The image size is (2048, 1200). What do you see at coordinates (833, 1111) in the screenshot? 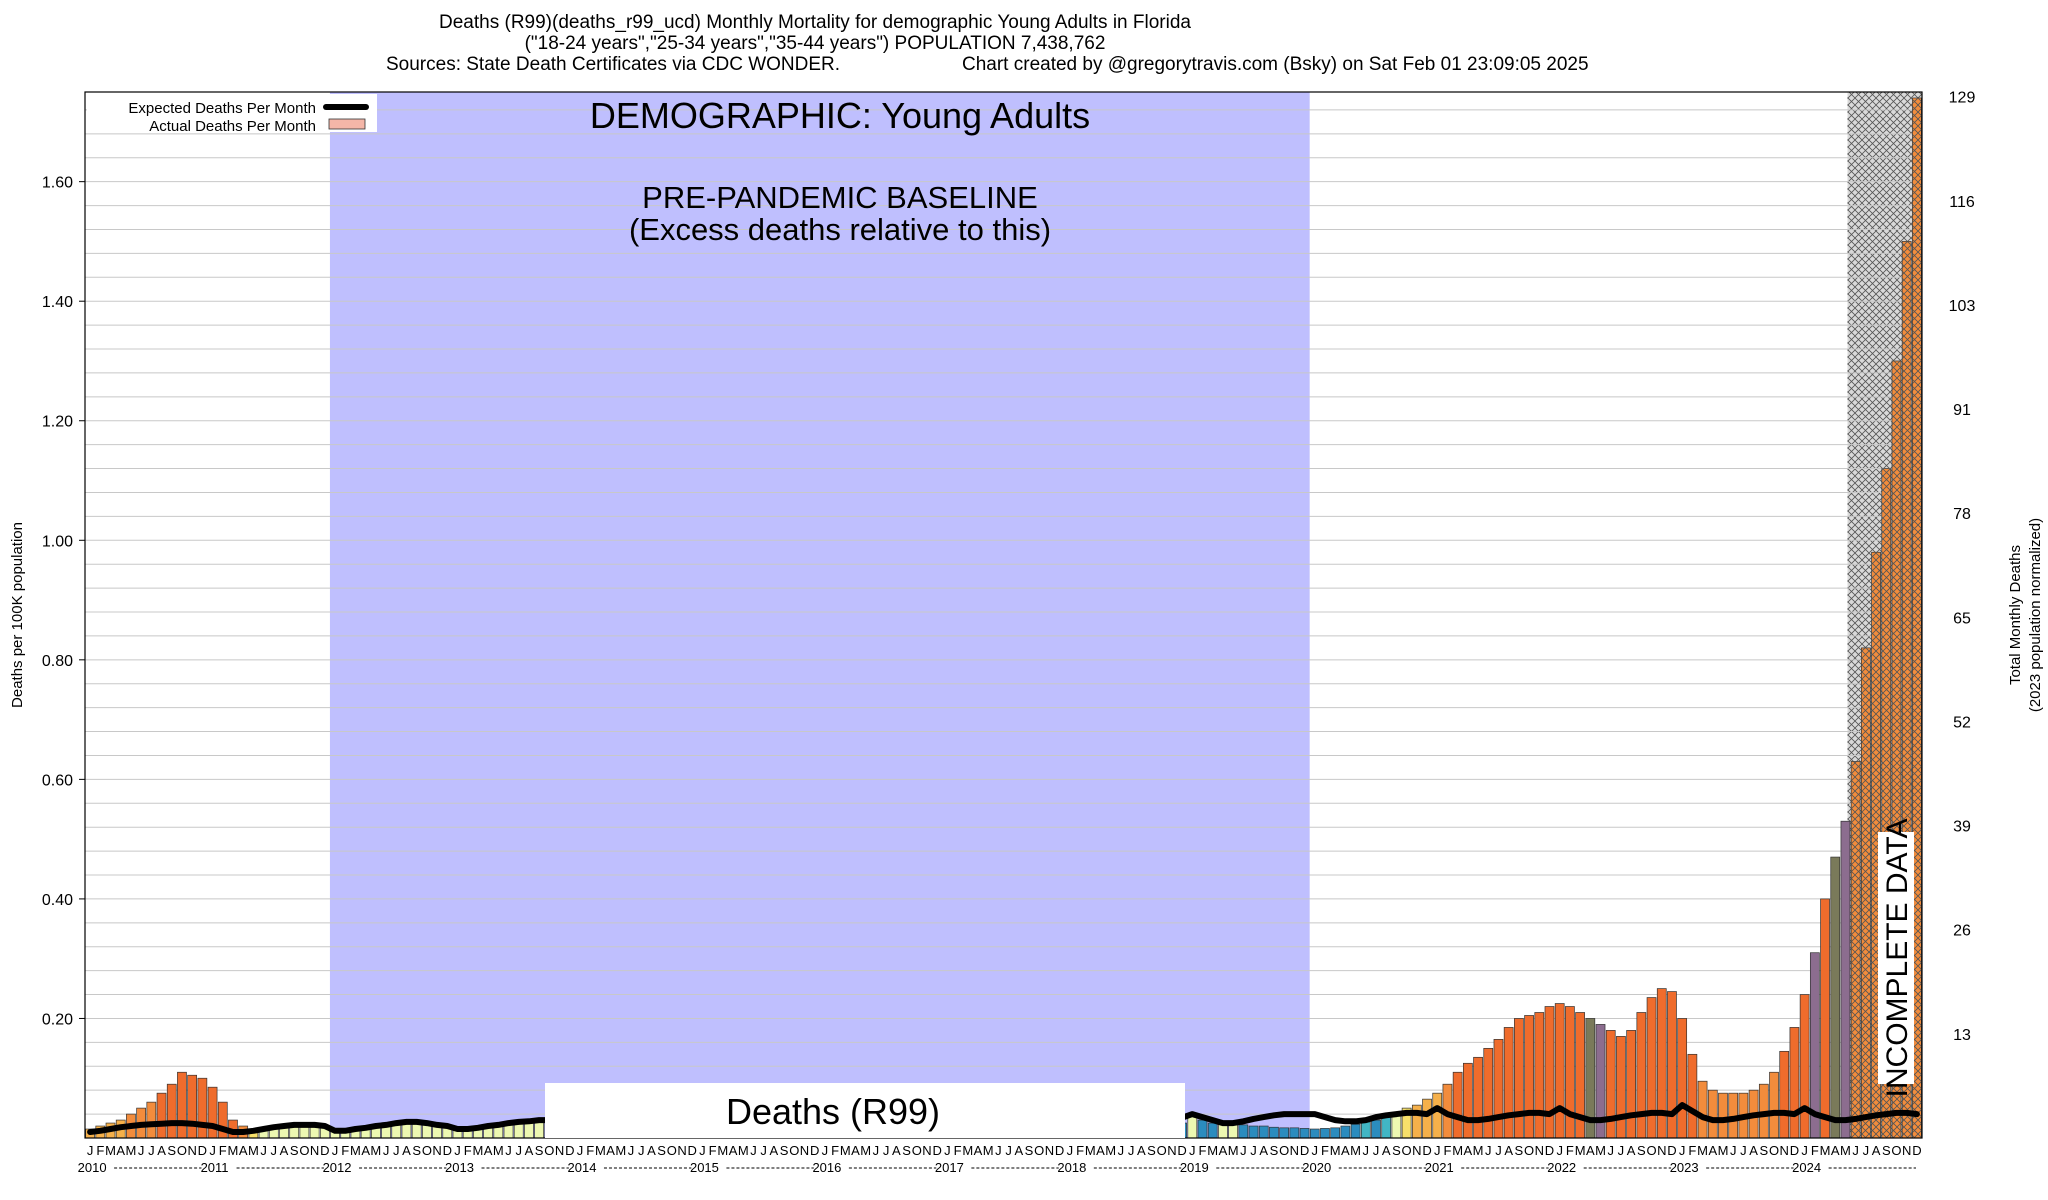
I see `cause-box-label: Deaths (R99)` at bounding box center [833, 1111].